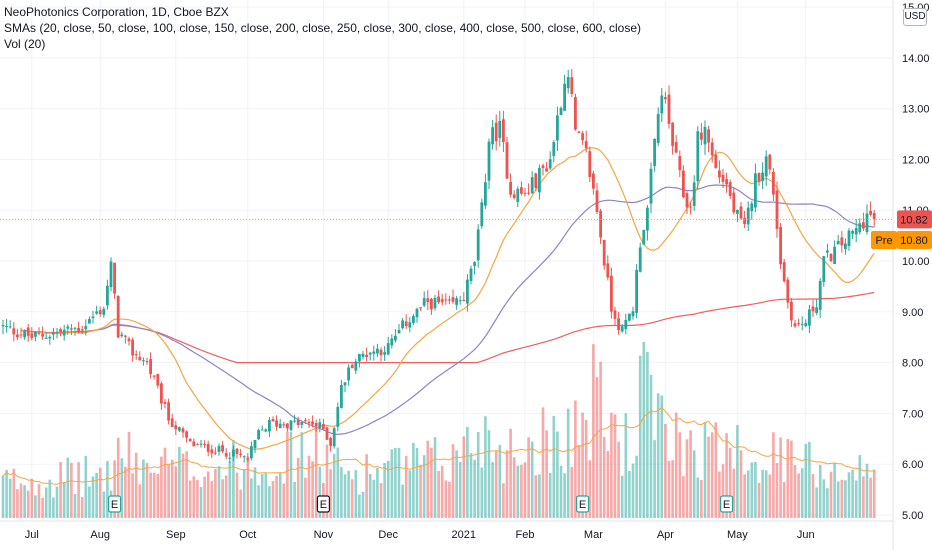 The width and height of the screenshot is (932, 550). I want to click on last-price-badge, so click(914, 219).